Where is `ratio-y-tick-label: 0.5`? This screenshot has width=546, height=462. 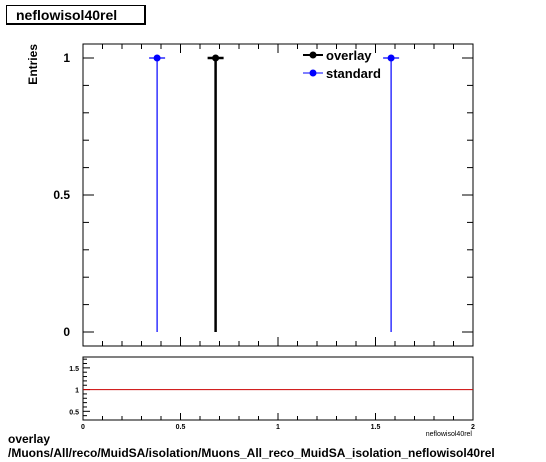
ratio-y-tick-label: 0.5 is located at coordinates (74, 412).